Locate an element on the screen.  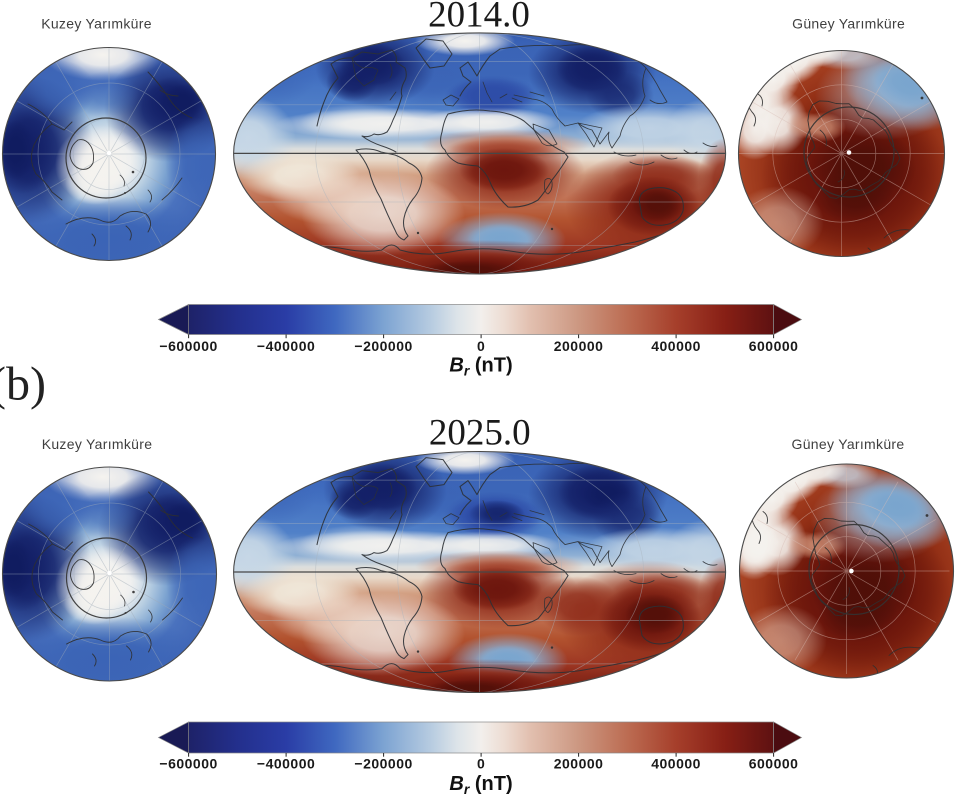
svg-text: (b) is located at coordinates (23, 384).